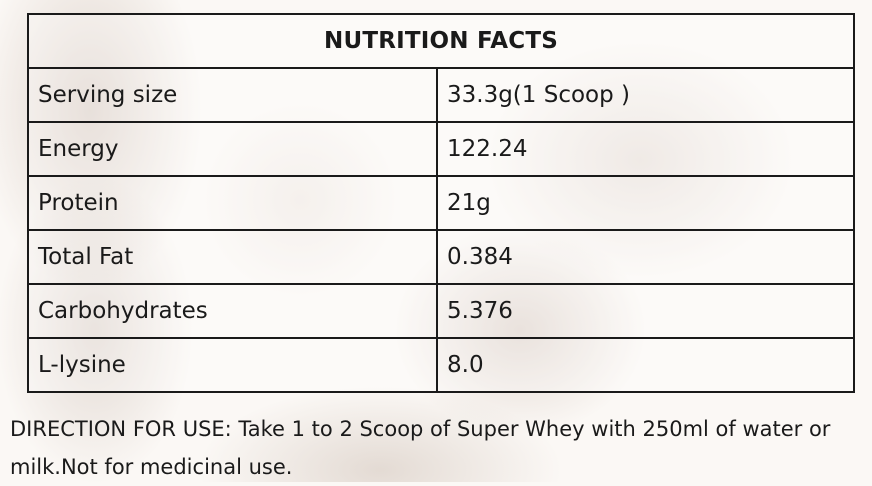  I want to click on row-value: 5.376, so click(645, 311).